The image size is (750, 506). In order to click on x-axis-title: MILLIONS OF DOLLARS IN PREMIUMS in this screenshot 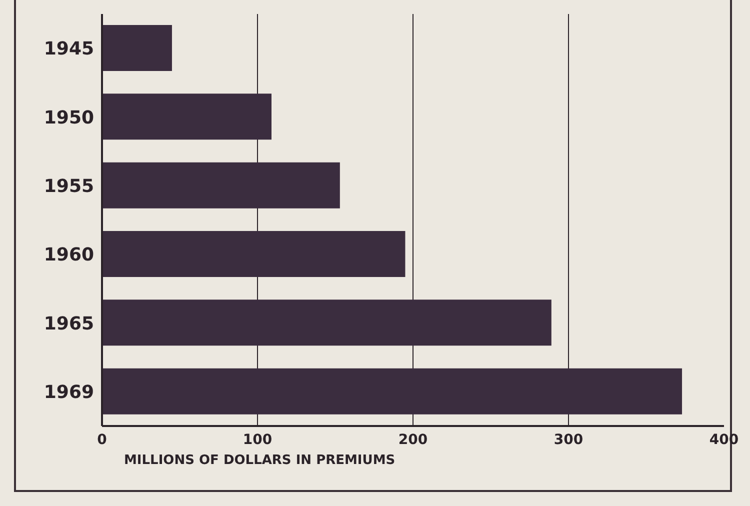, I will do `click(260, 460)`.